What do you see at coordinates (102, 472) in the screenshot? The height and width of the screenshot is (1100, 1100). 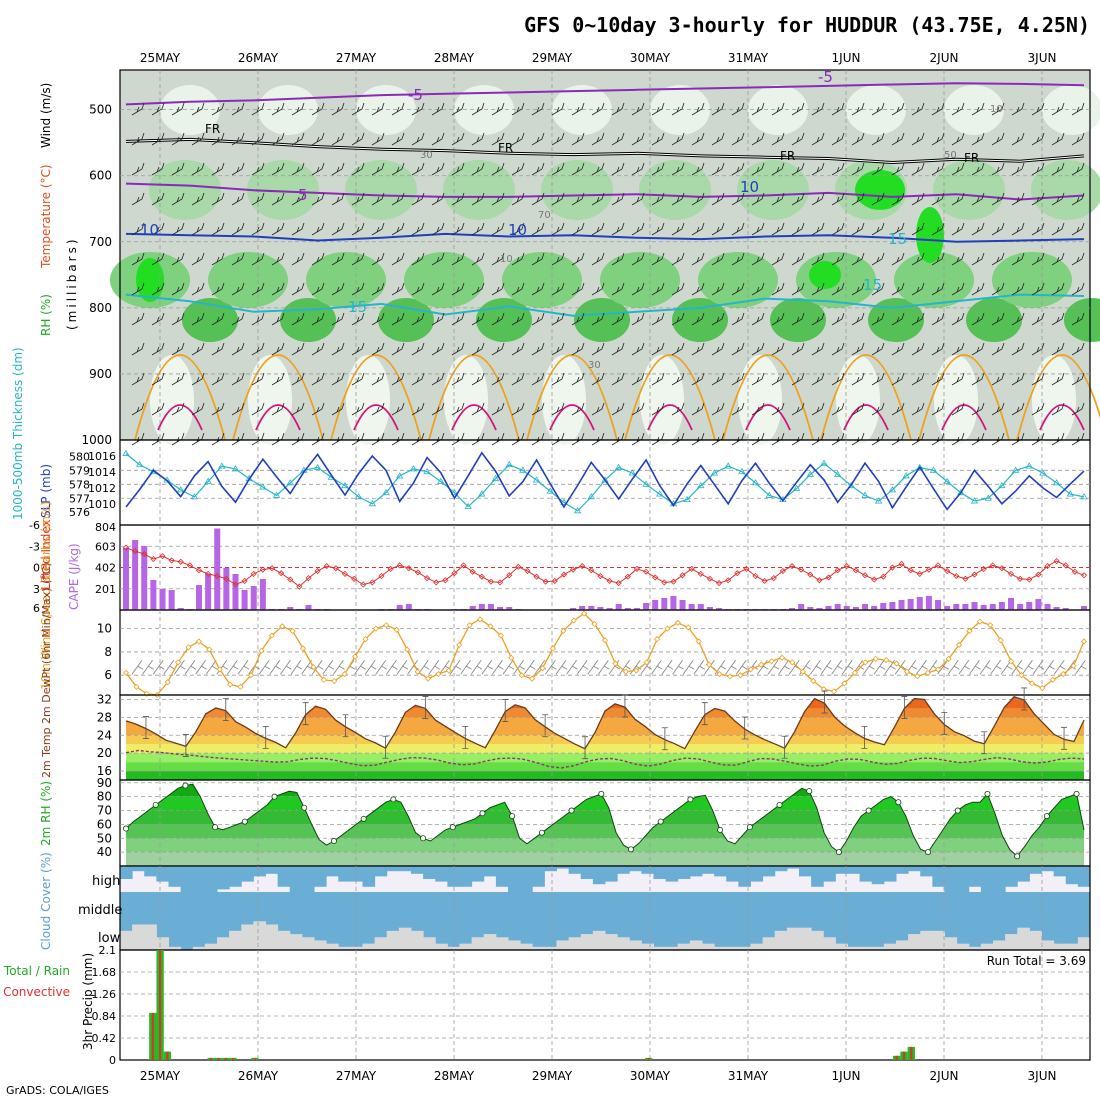 I see `slp-tick: 1014` at bounding box center [102, 472].